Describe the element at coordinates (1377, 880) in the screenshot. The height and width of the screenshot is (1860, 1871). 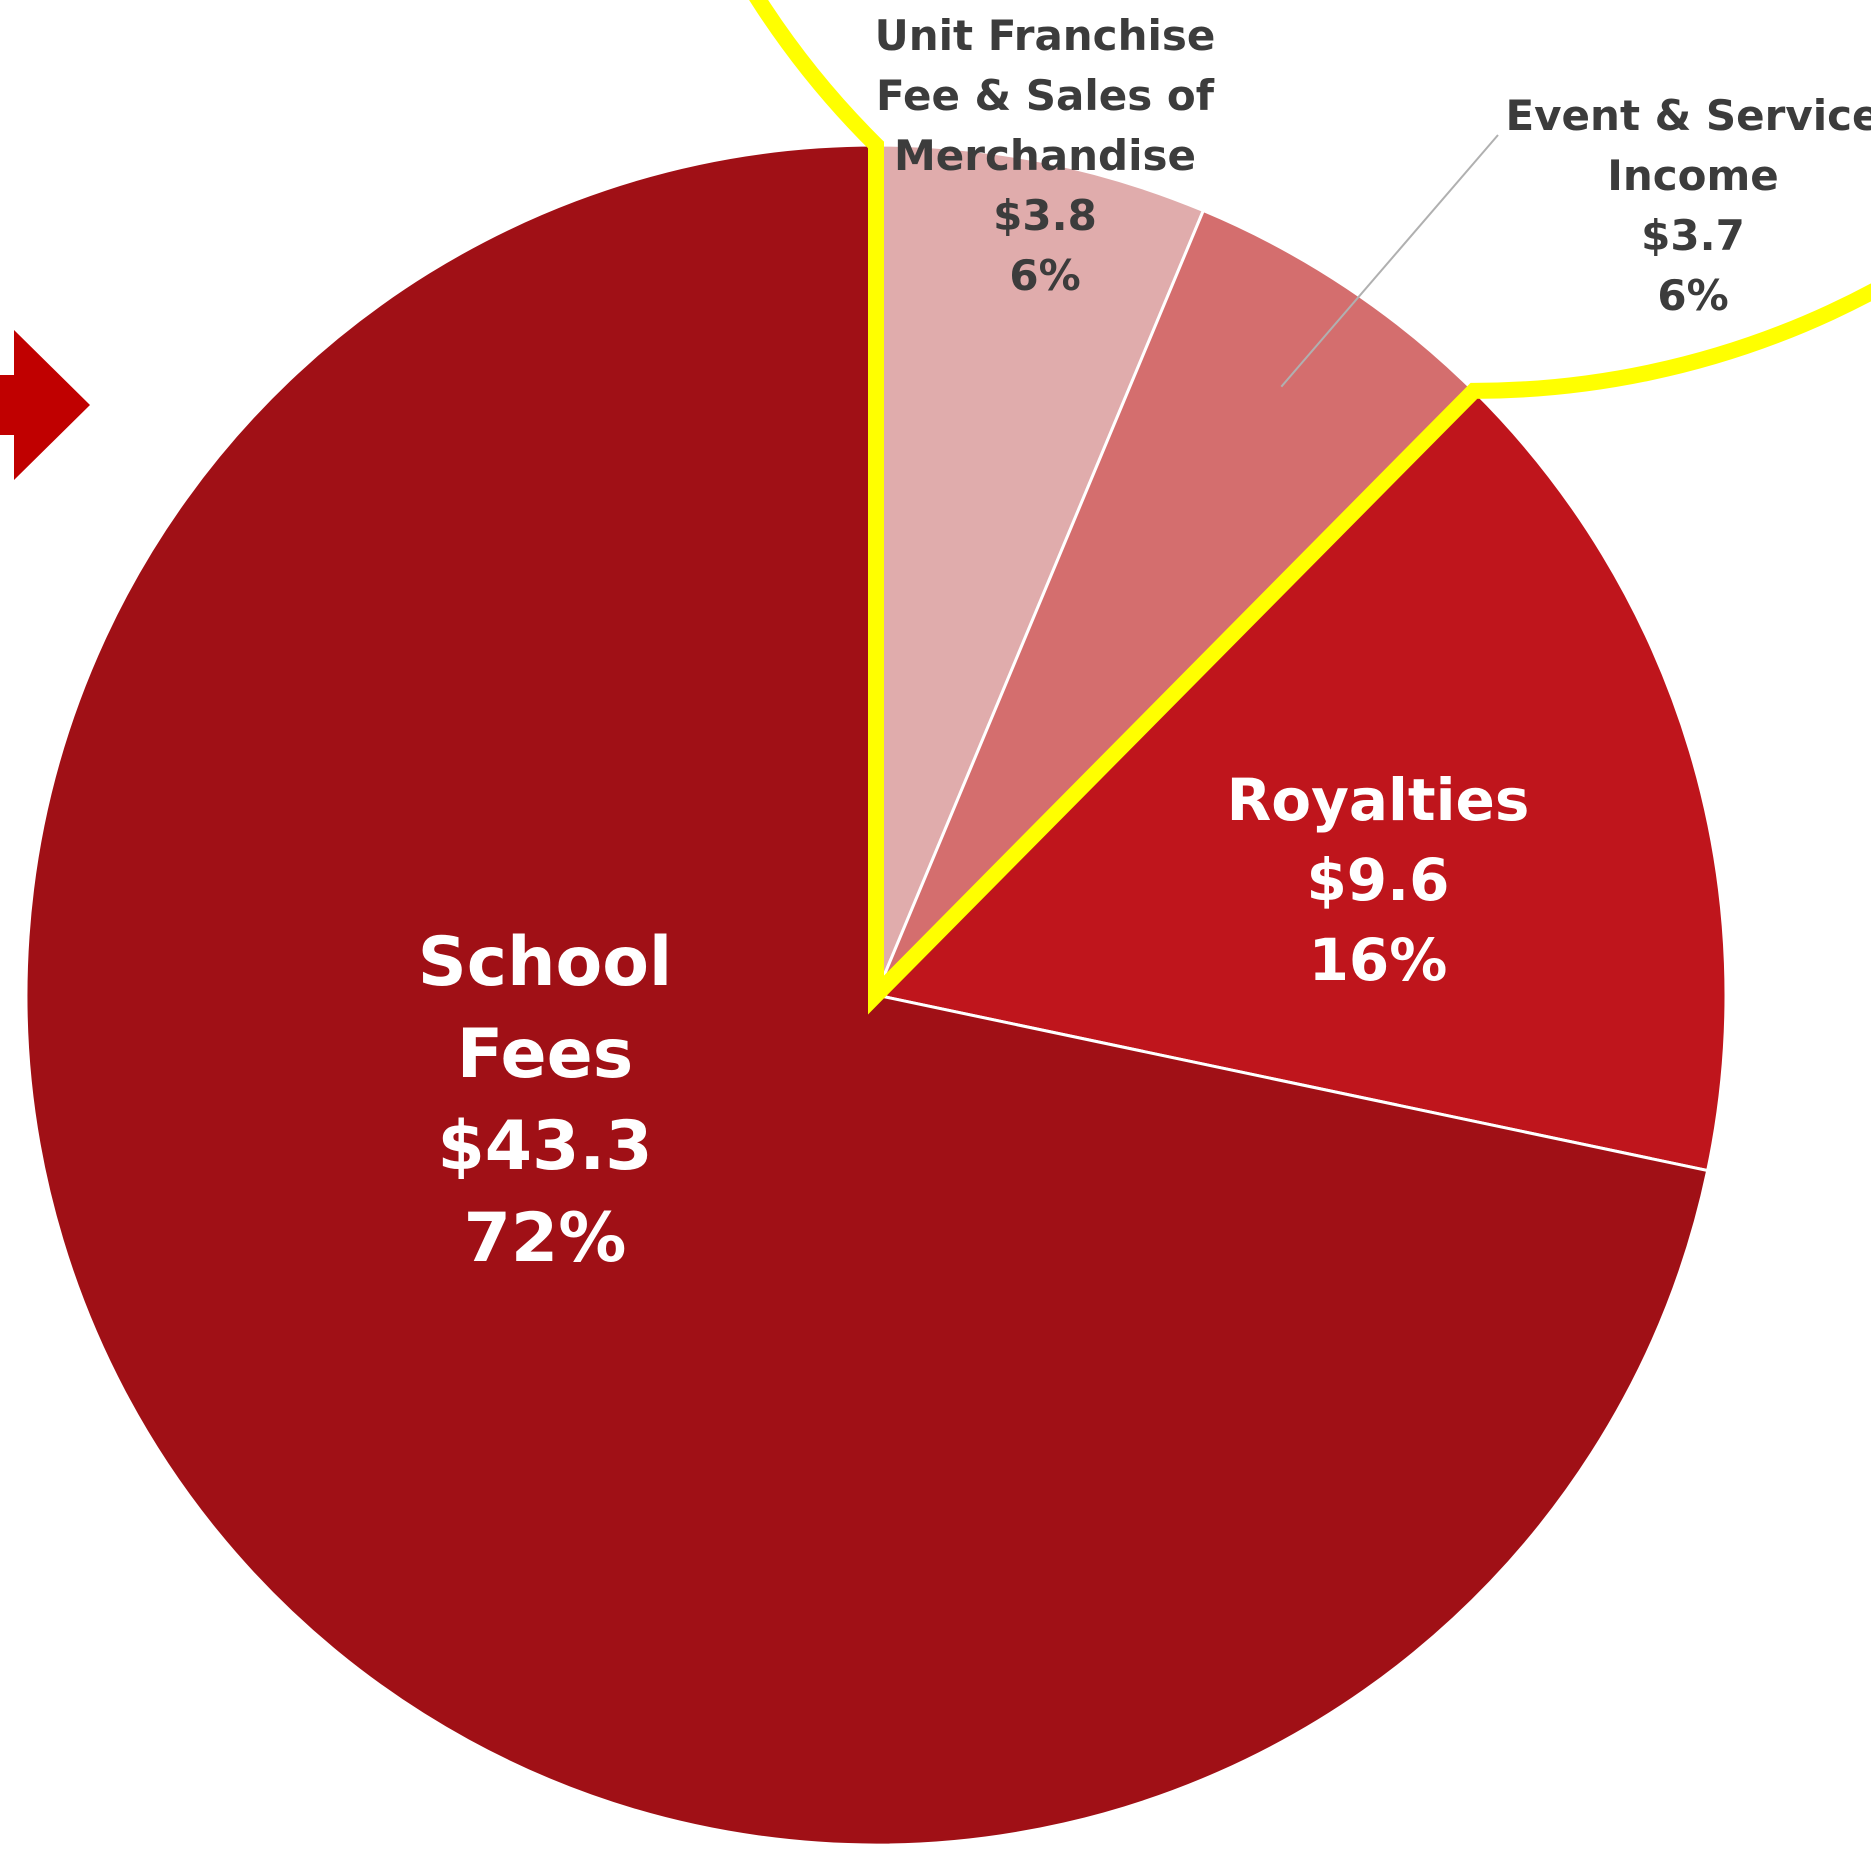
I see `data-label-royalties-value: $9.6` at that location.